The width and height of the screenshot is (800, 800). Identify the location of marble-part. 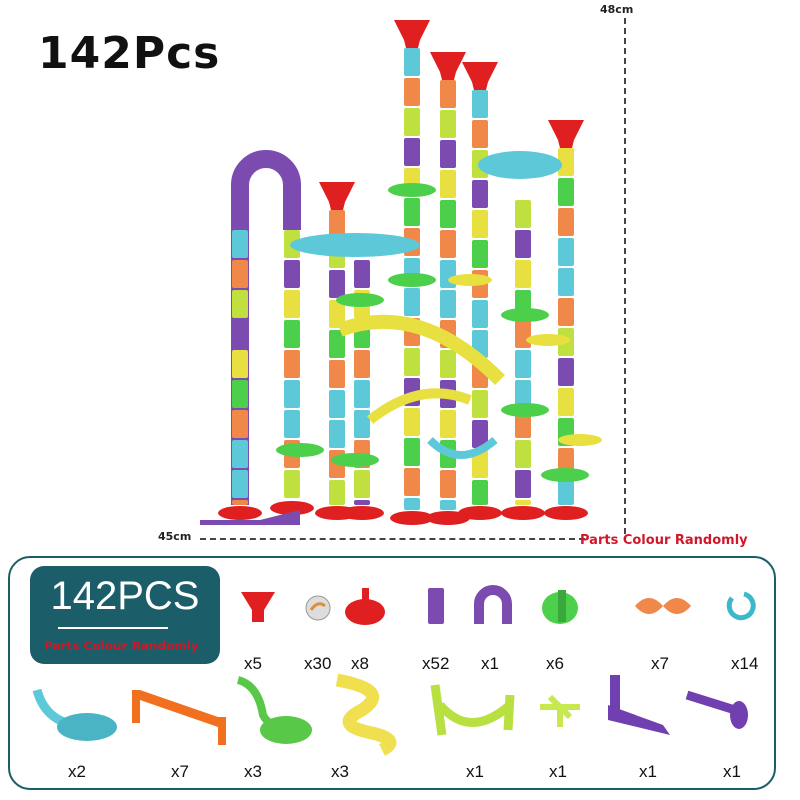
(318, 608).